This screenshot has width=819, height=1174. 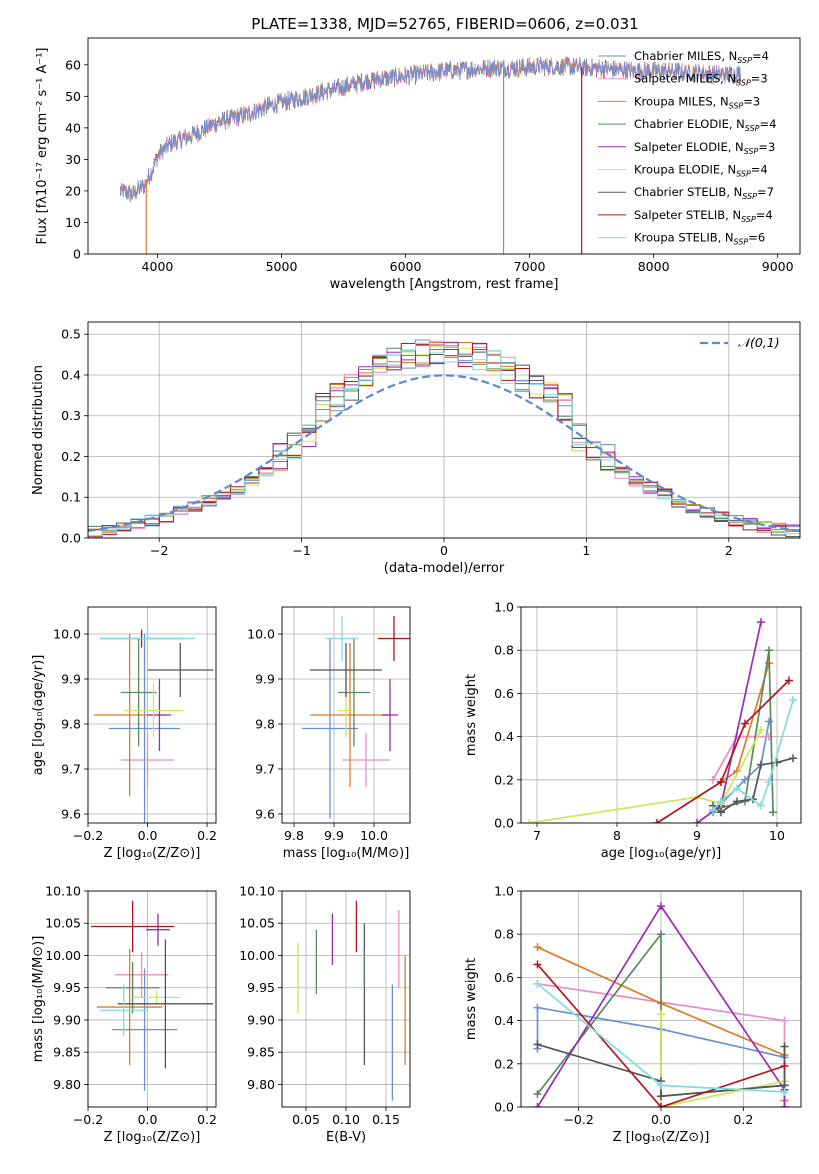 What do you see at coordinates (704, 193) in the screenshot?
I see `legend-label: Chabrier STELIB, NSSP=7` at bounding box center [704, 193].